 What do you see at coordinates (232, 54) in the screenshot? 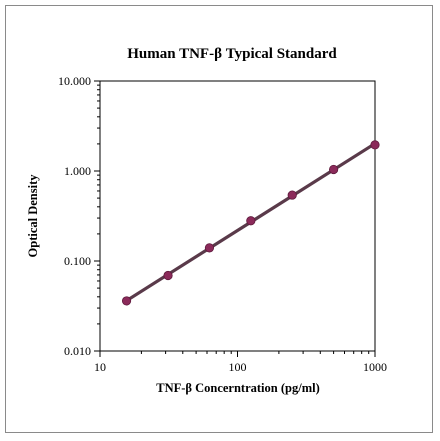
I see `chart-title: Human TNF-β Typical Standard` at bounding box center [232, 54].